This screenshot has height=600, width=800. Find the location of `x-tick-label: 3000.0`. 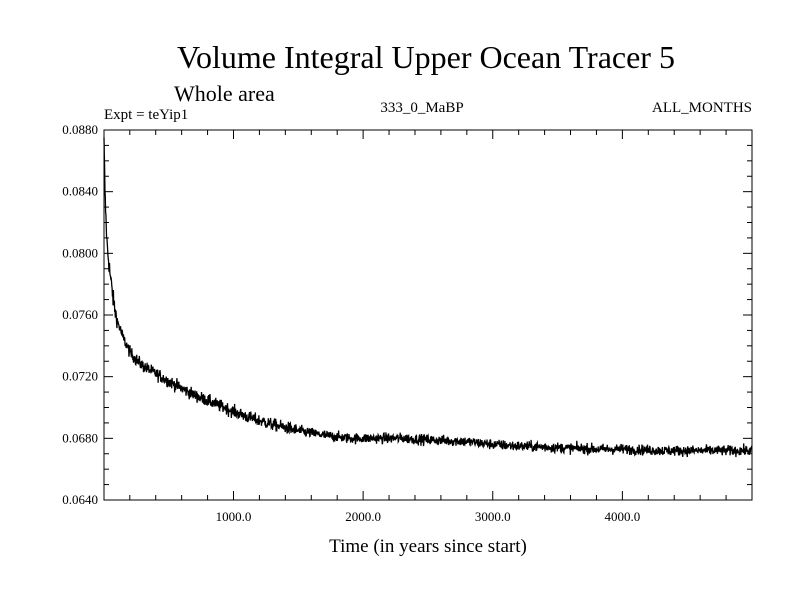

x-tick-label: 3000.0 is located at coordinates (493, 516).